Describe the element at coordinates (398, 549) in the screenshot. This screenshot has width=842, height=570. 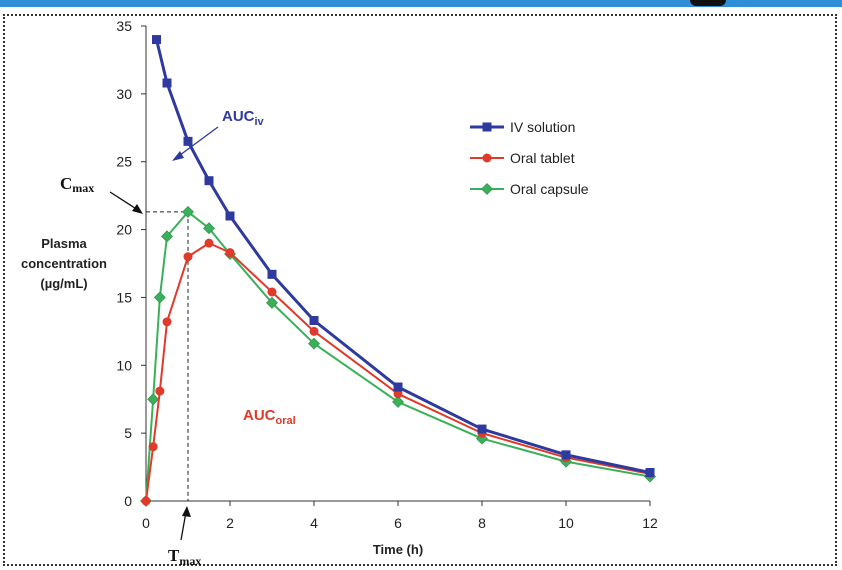
I see `x-axis-title: Time (h)` at that location.